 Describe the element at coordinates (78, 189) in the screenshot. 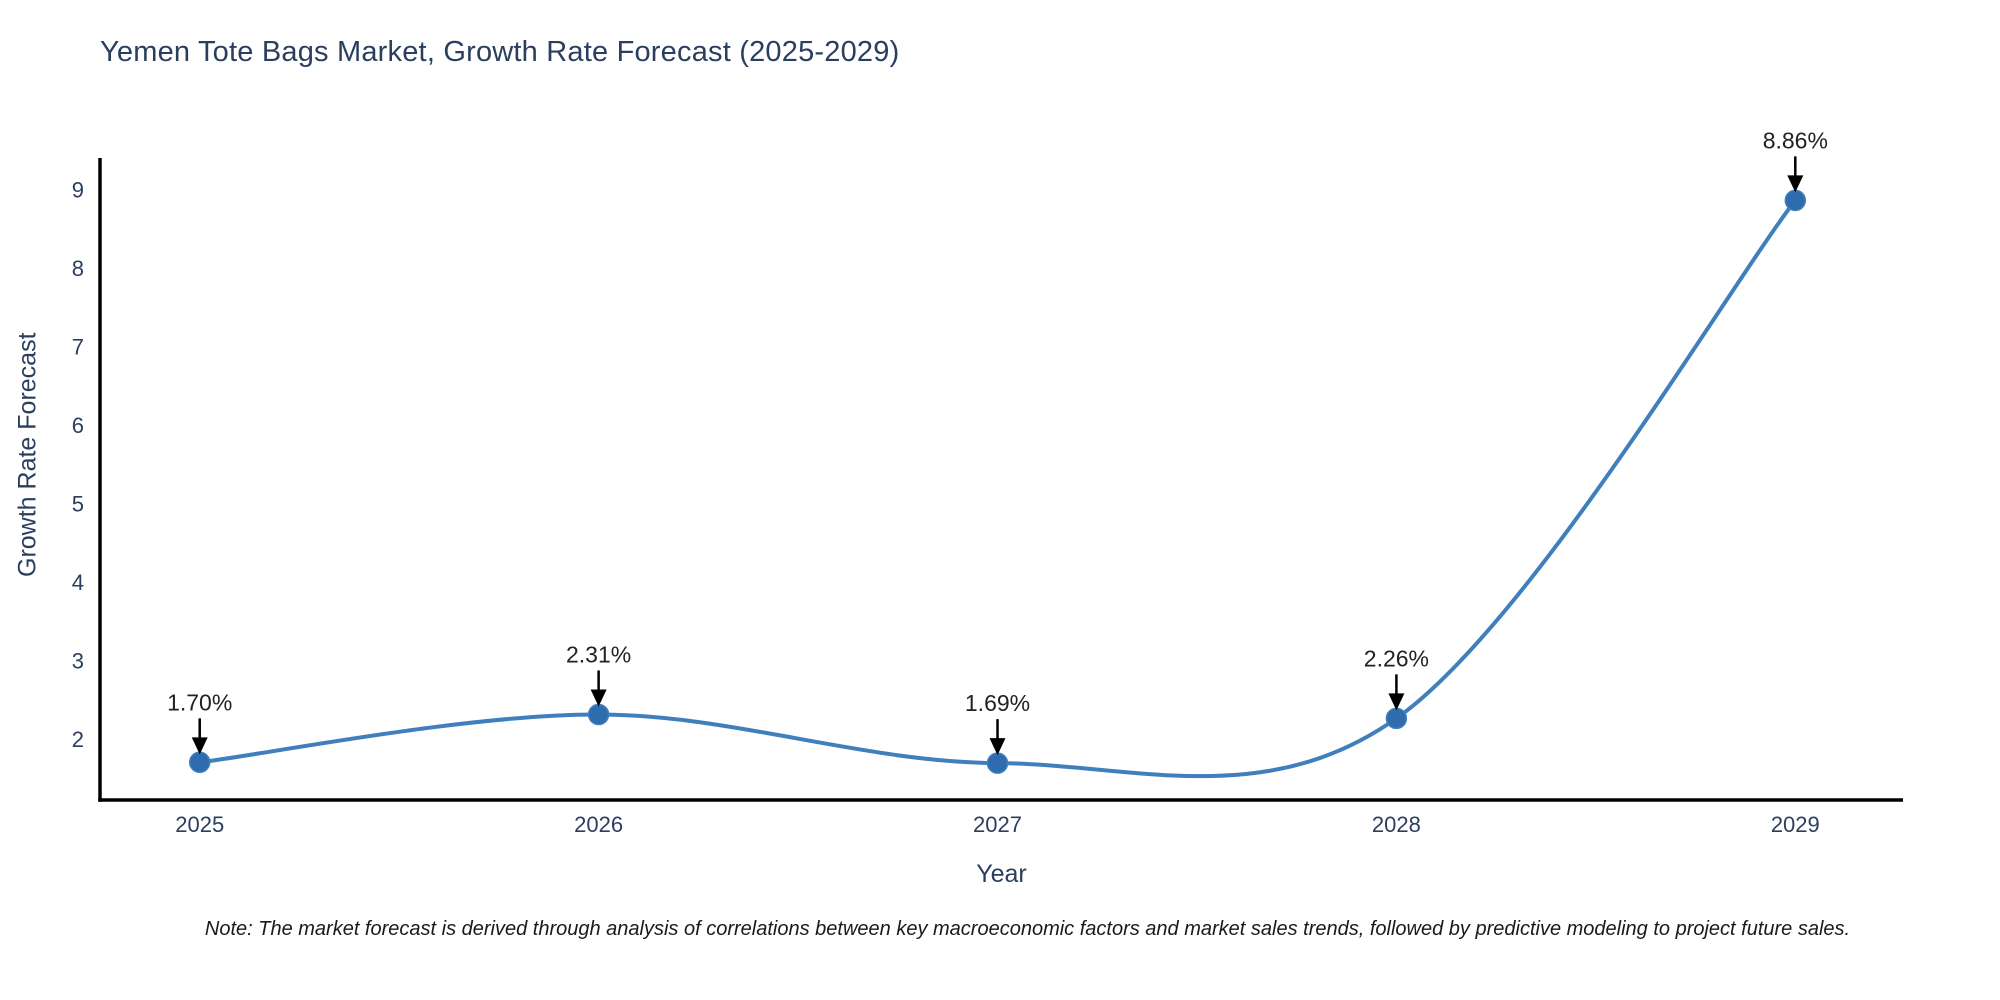

I see `y-tick-label: 9` at that location.